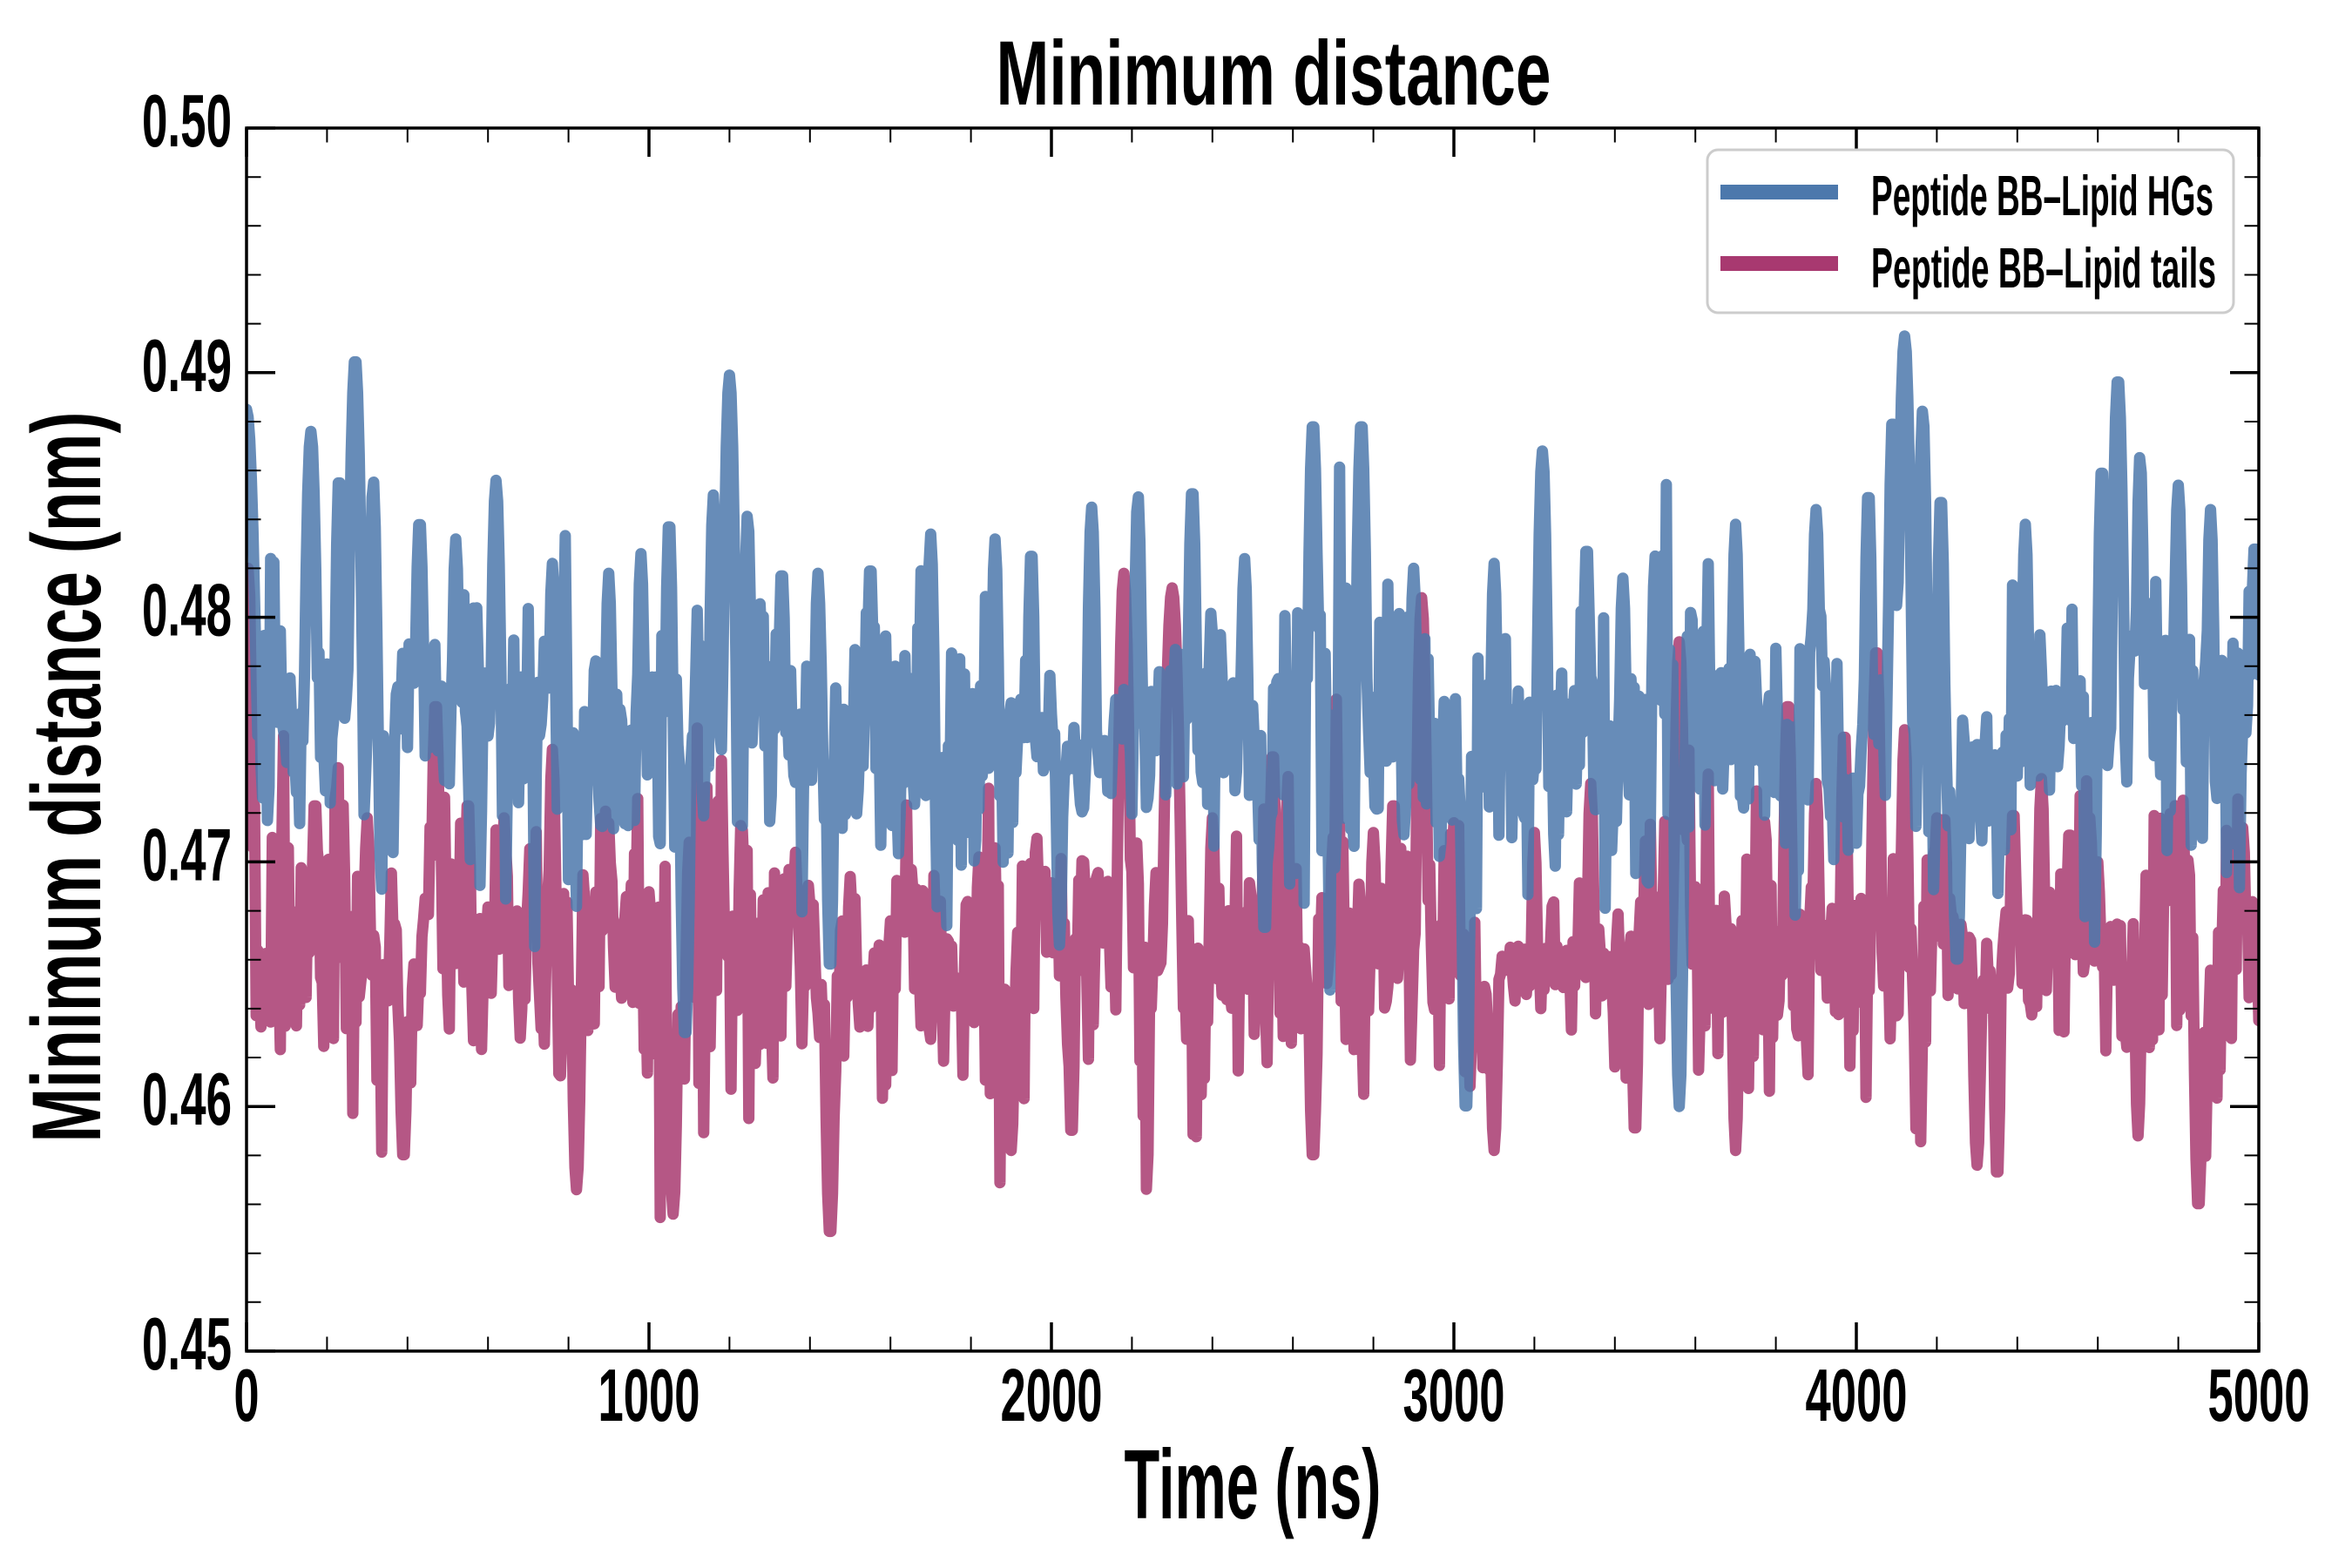 The width and height of the screenshot is (2352, 1568). Describe the element at coordinates (1274, 74) in the screenshot. I see `svg-text: Minimum distance` at that location.